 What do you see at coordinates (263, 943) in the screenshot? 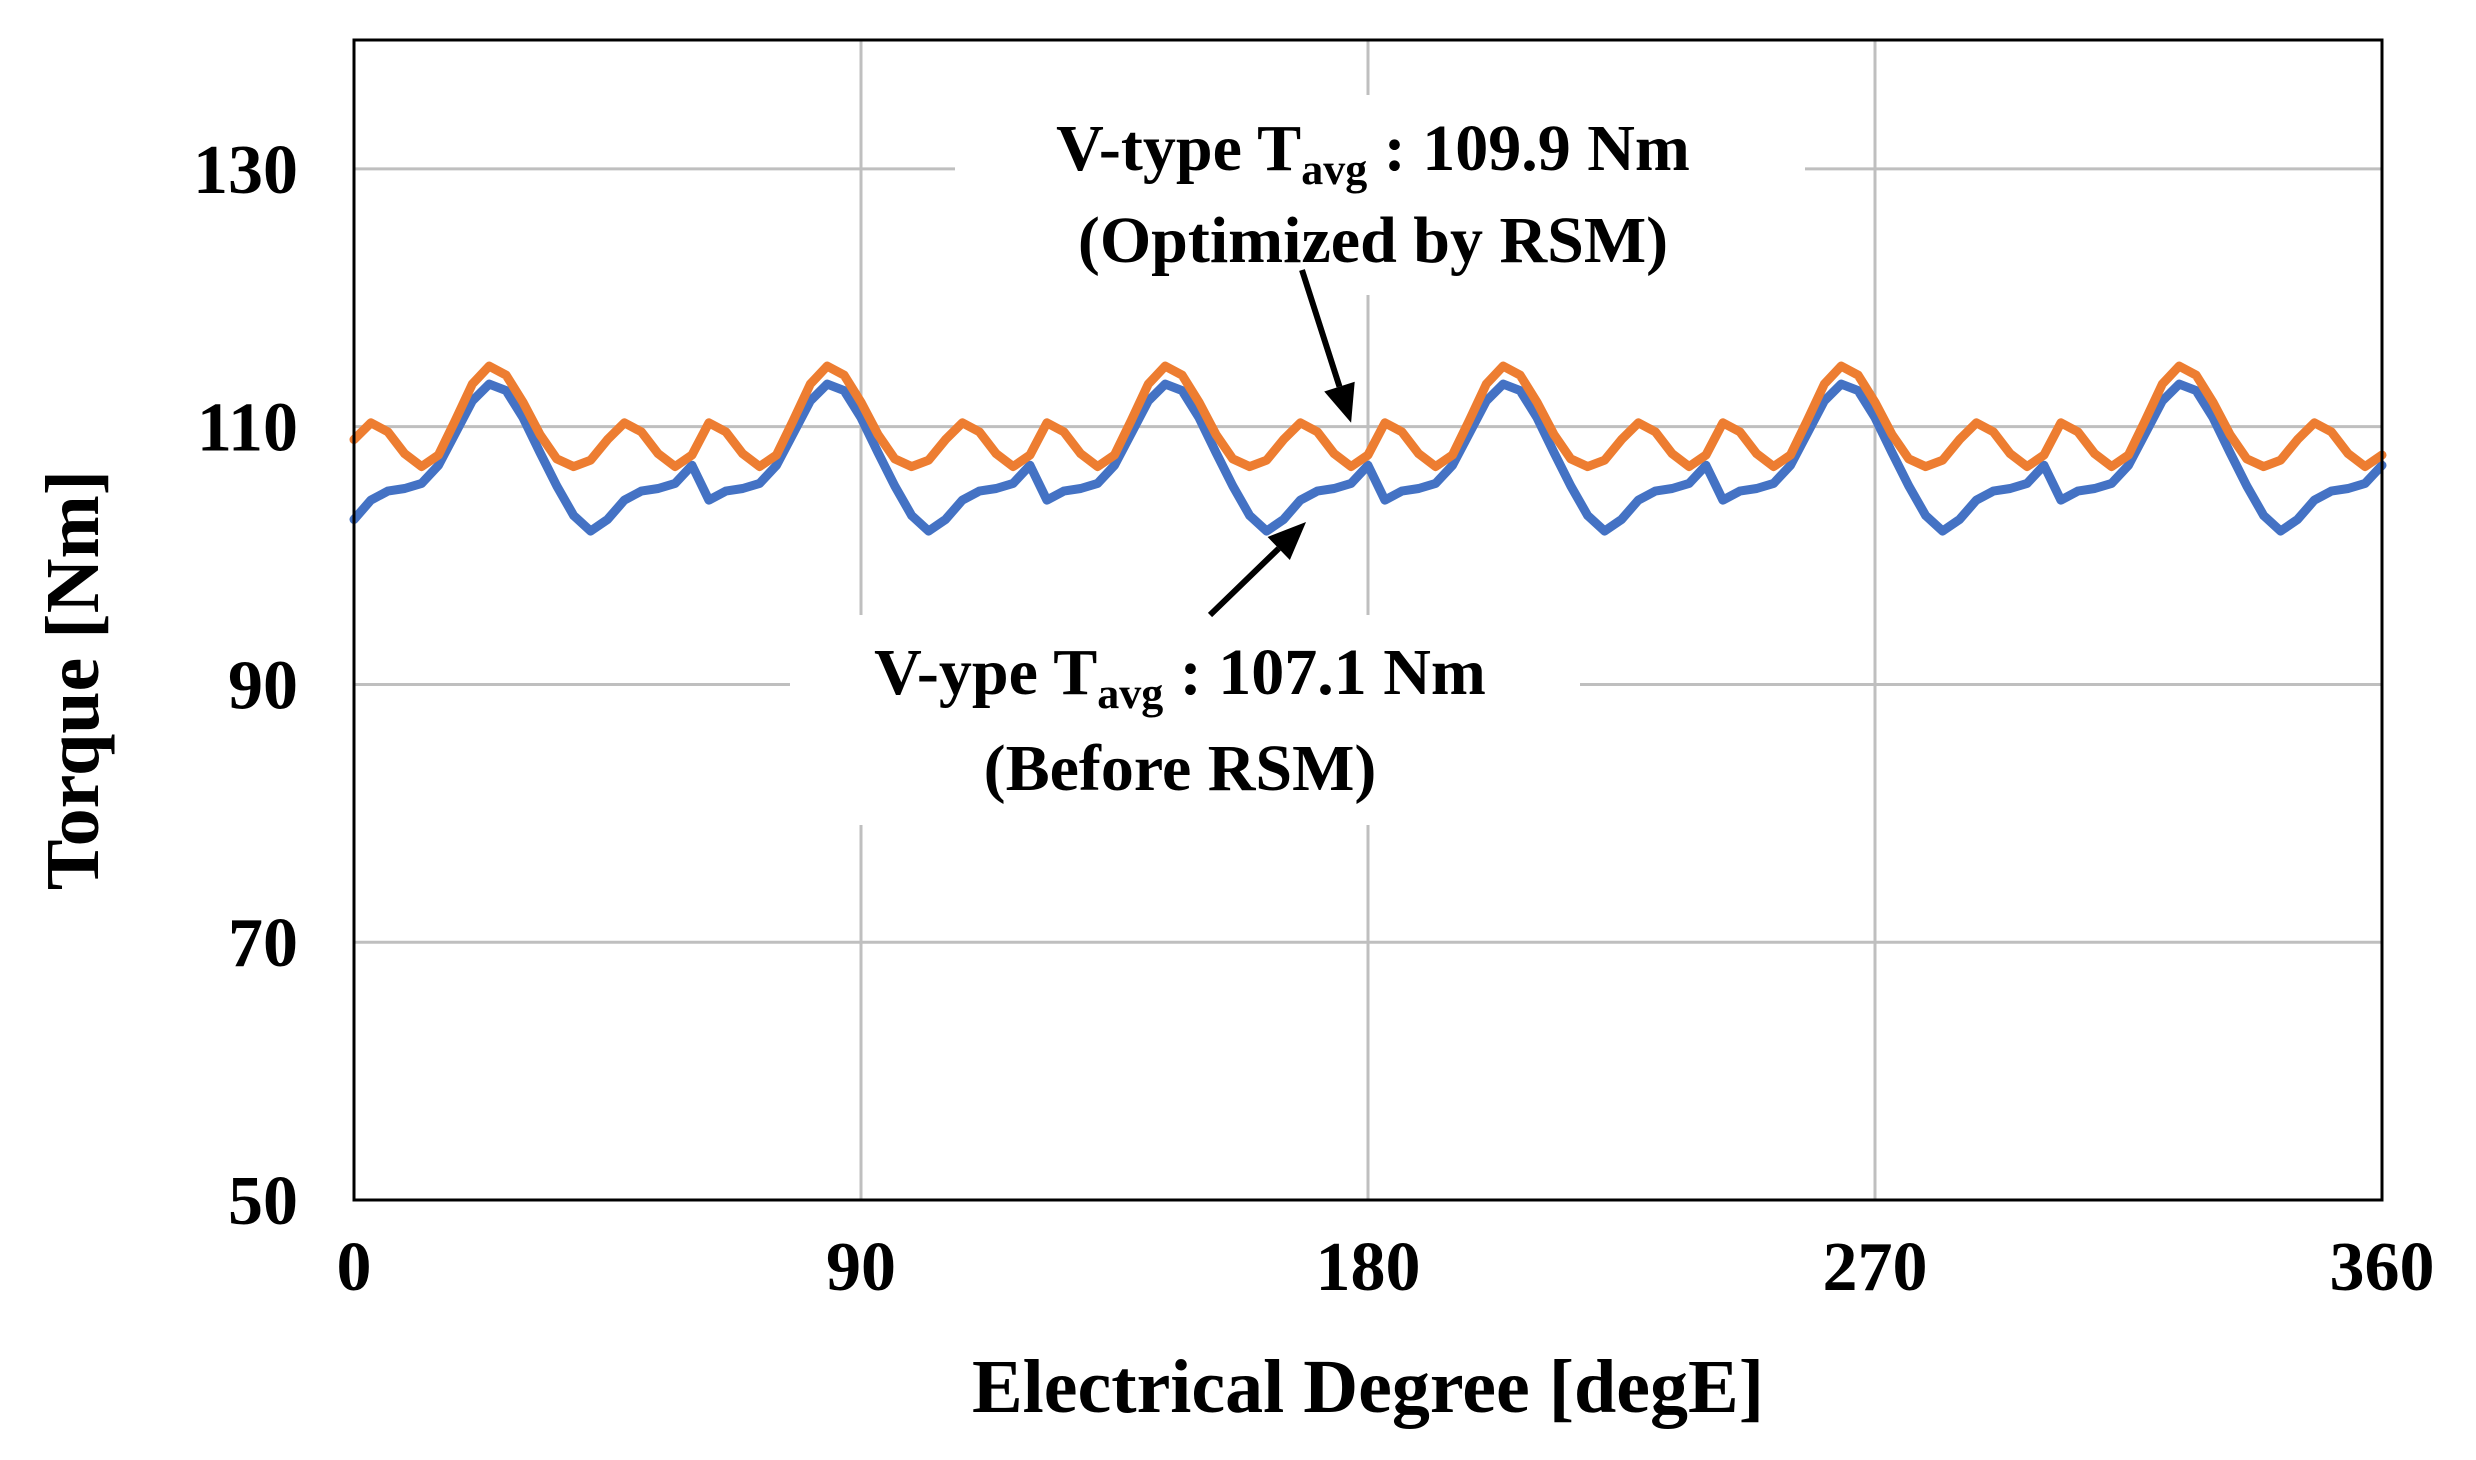
I see `y-tick-label: 70` at bounding box center [263, 943].